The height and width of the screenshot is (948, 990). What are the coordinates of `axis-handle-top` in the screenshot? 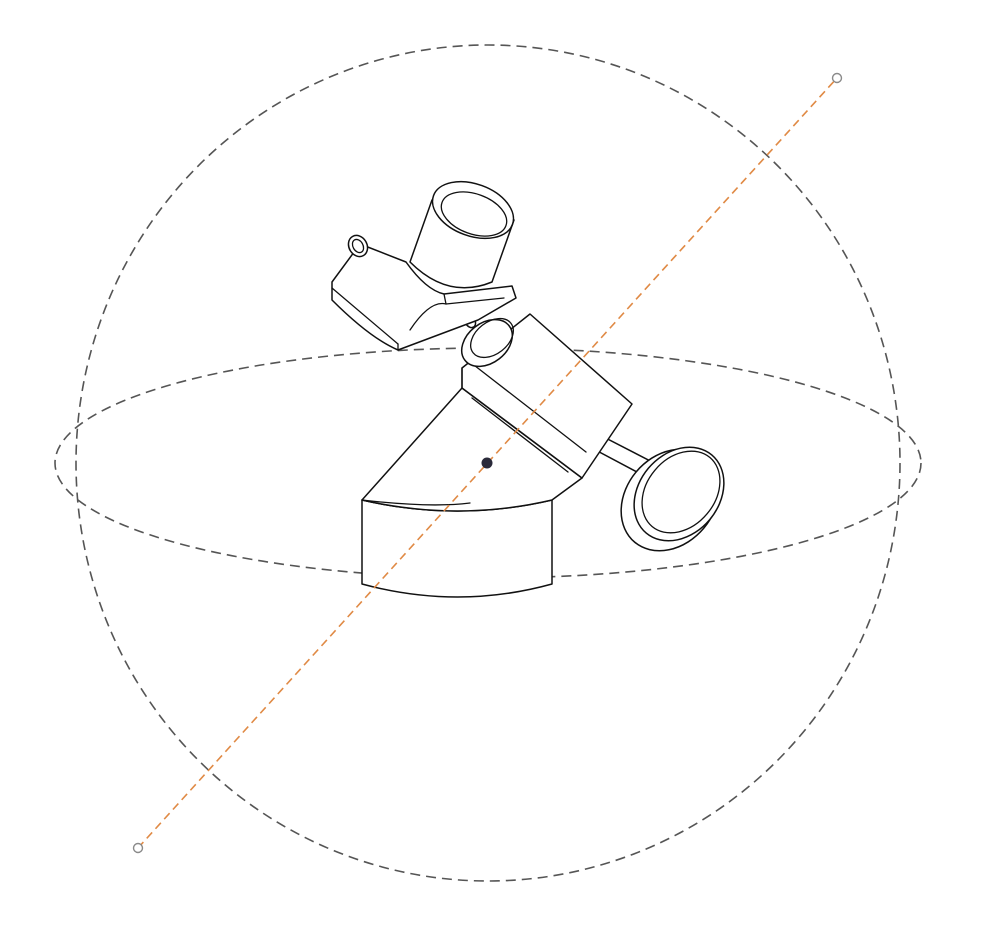 It's located at (837, 78).